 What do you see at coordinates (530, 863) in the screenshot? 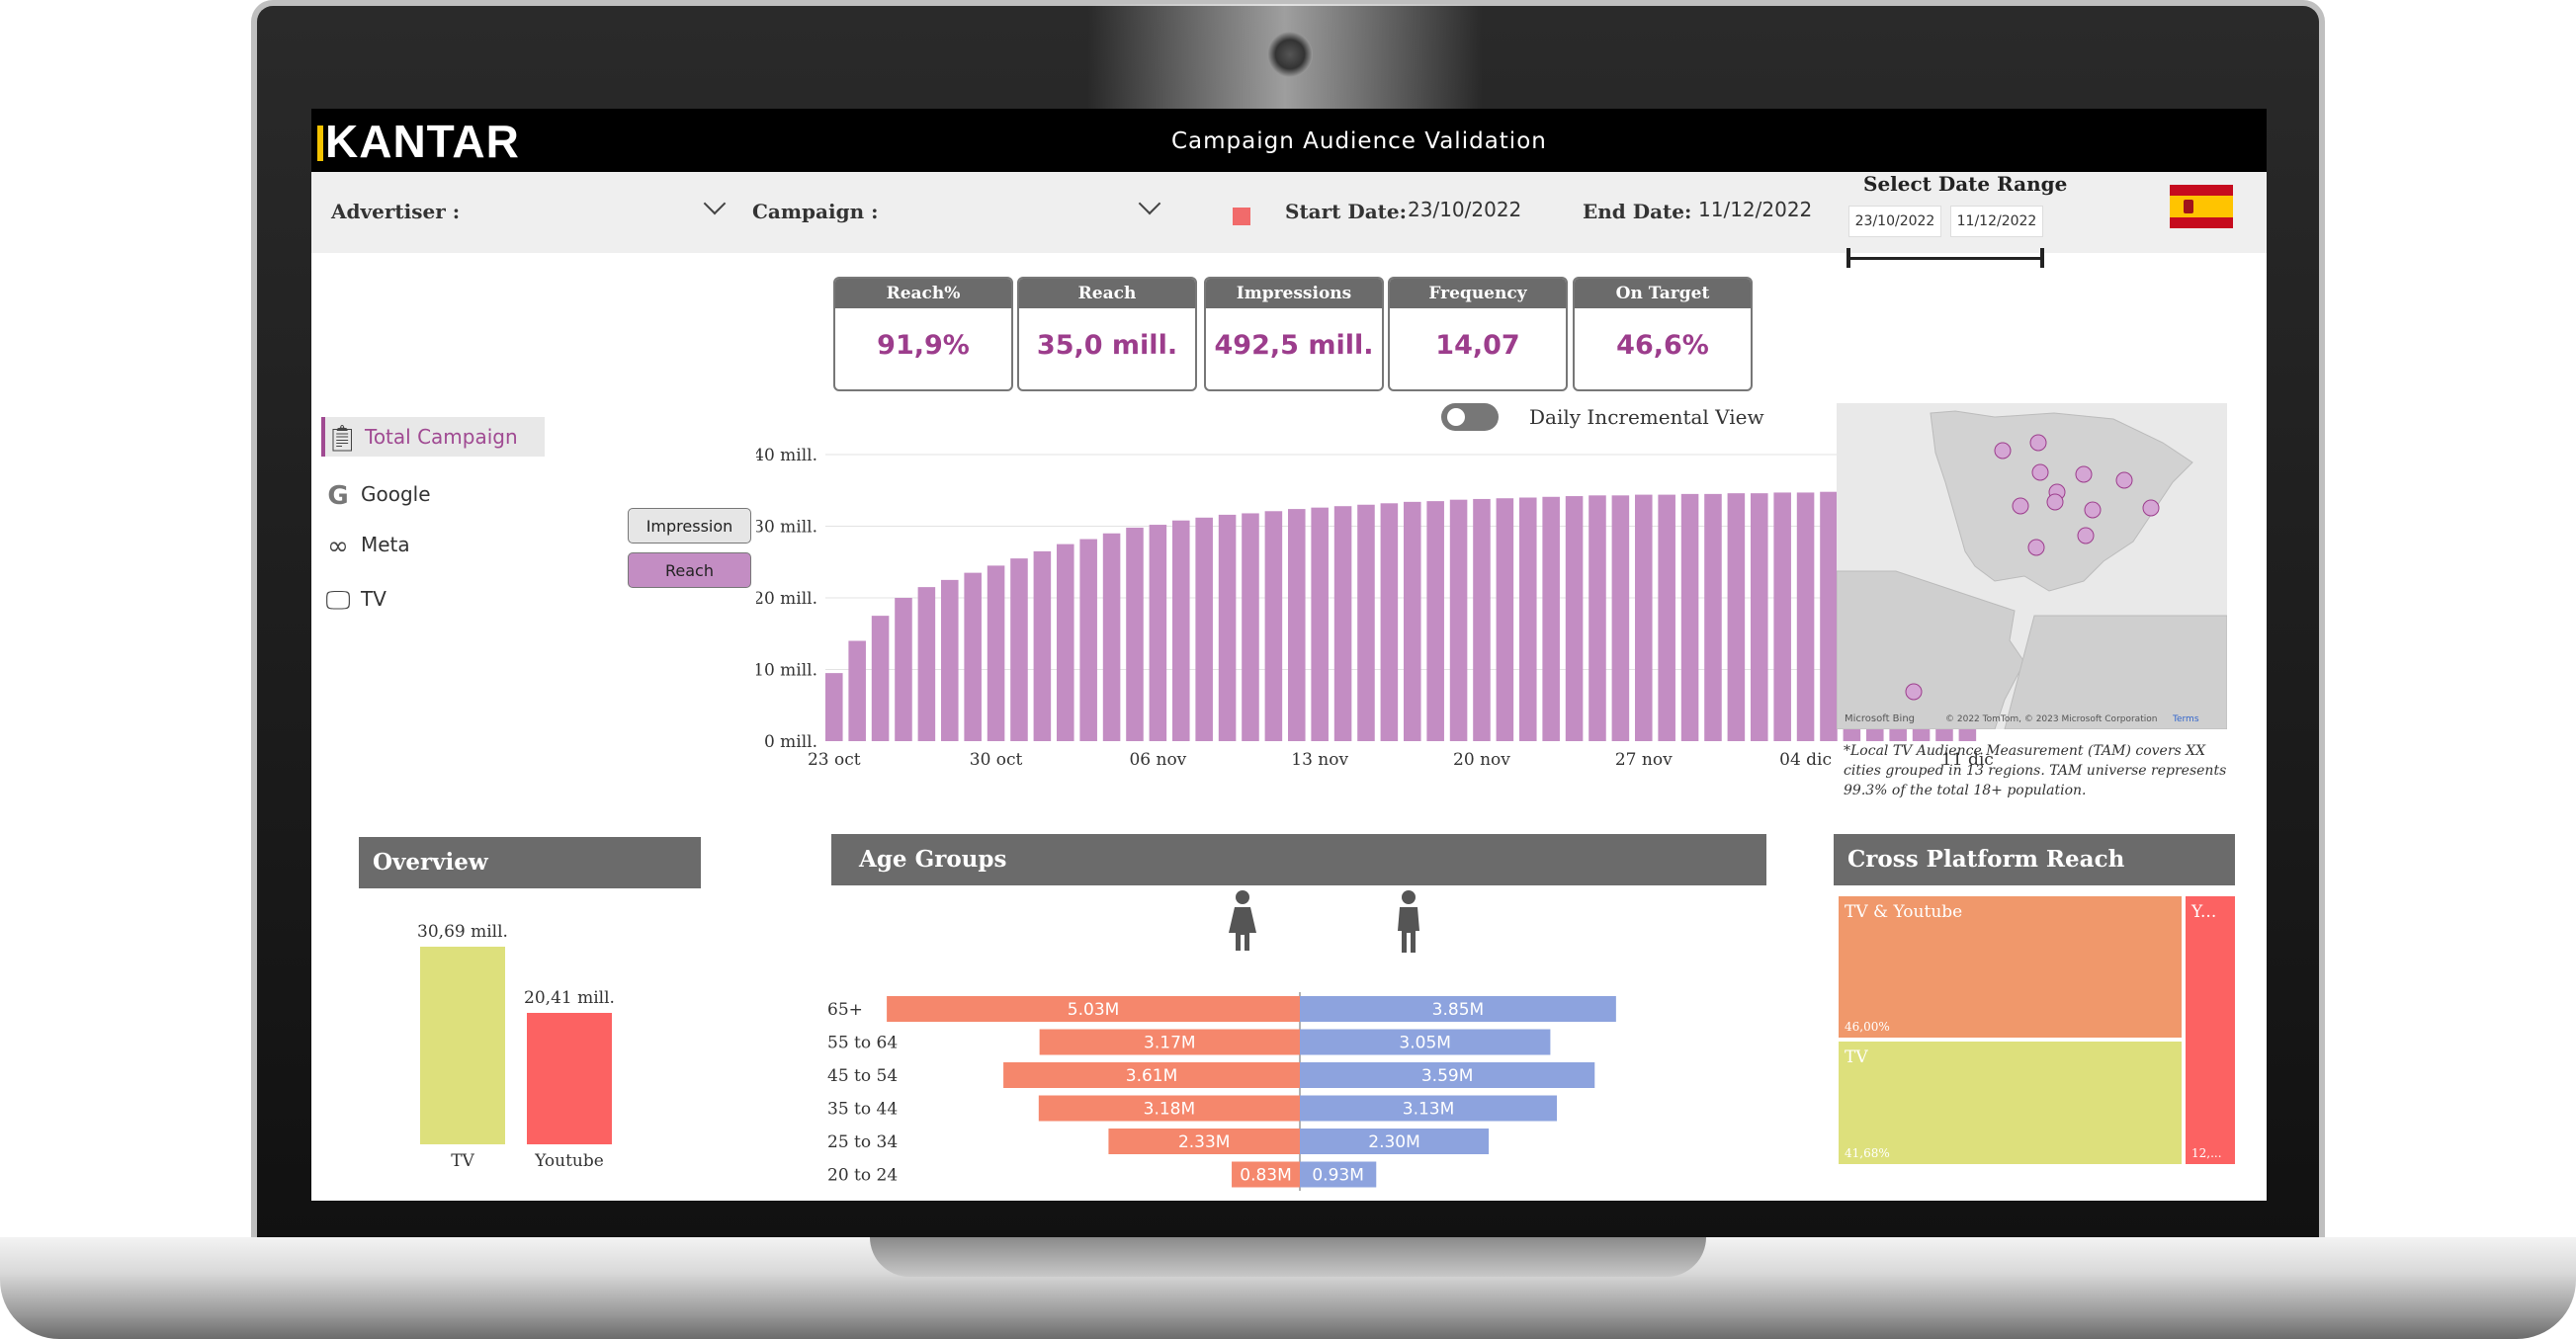
I see `overview-header: Overview` at bounding box center [530, 863].